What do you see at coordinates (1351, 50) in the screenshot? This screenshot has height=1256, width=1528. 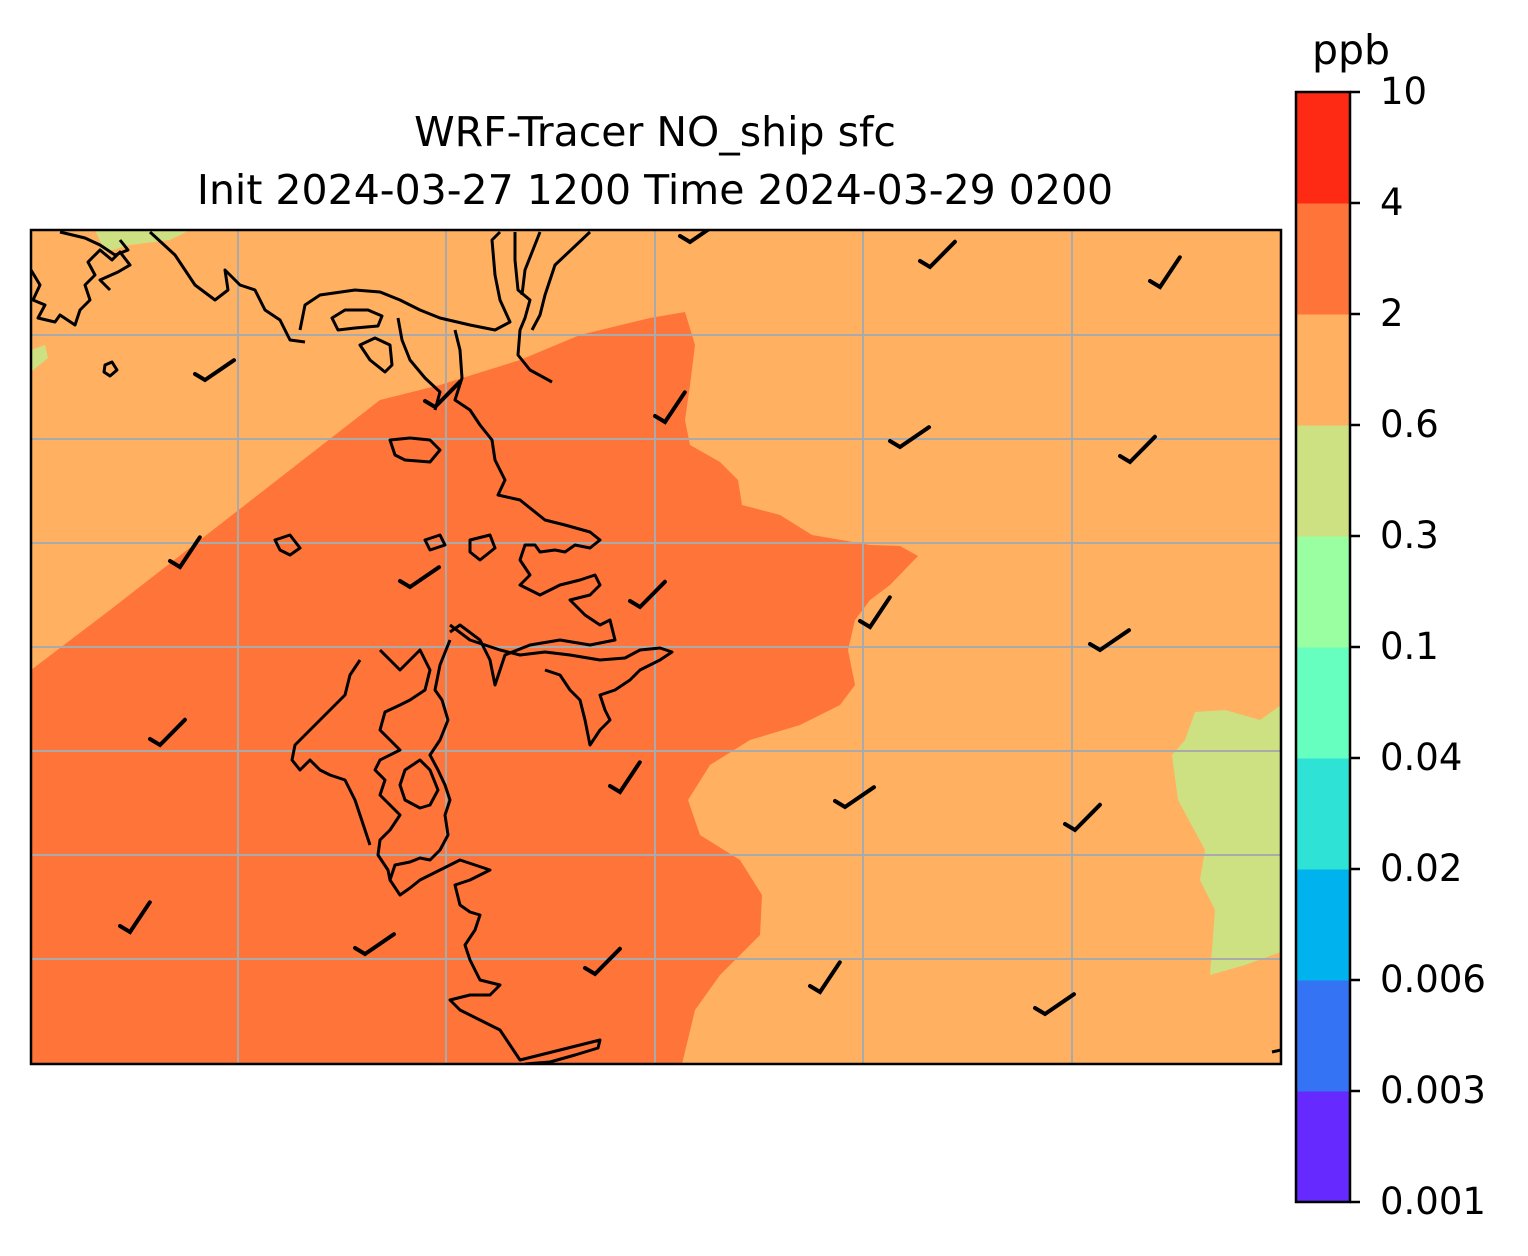 I see `colorbar-units-label: ppb` at bounding box center [1351, 50].